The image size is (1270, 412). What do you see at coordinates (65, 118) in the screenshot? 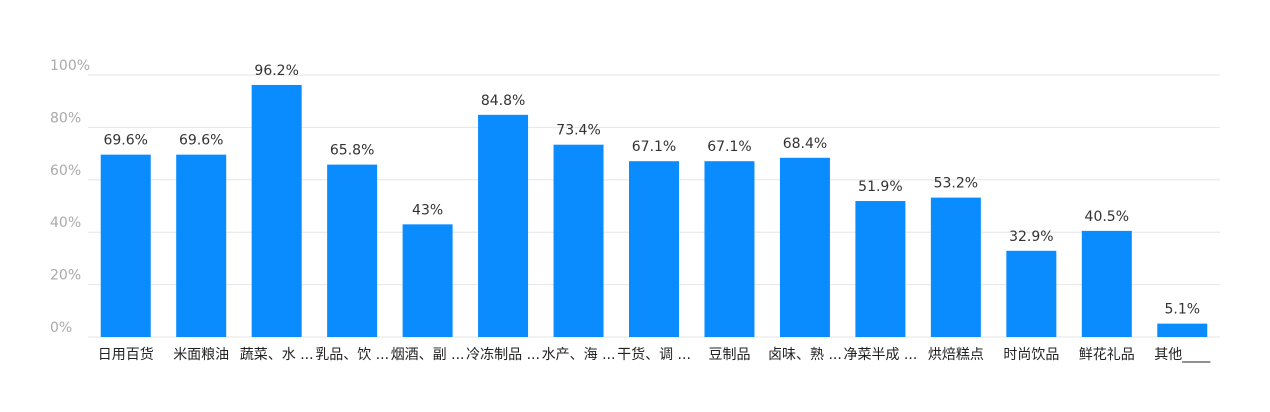
I see `y-tick-label: 80%` at bounding box center [65, 118].